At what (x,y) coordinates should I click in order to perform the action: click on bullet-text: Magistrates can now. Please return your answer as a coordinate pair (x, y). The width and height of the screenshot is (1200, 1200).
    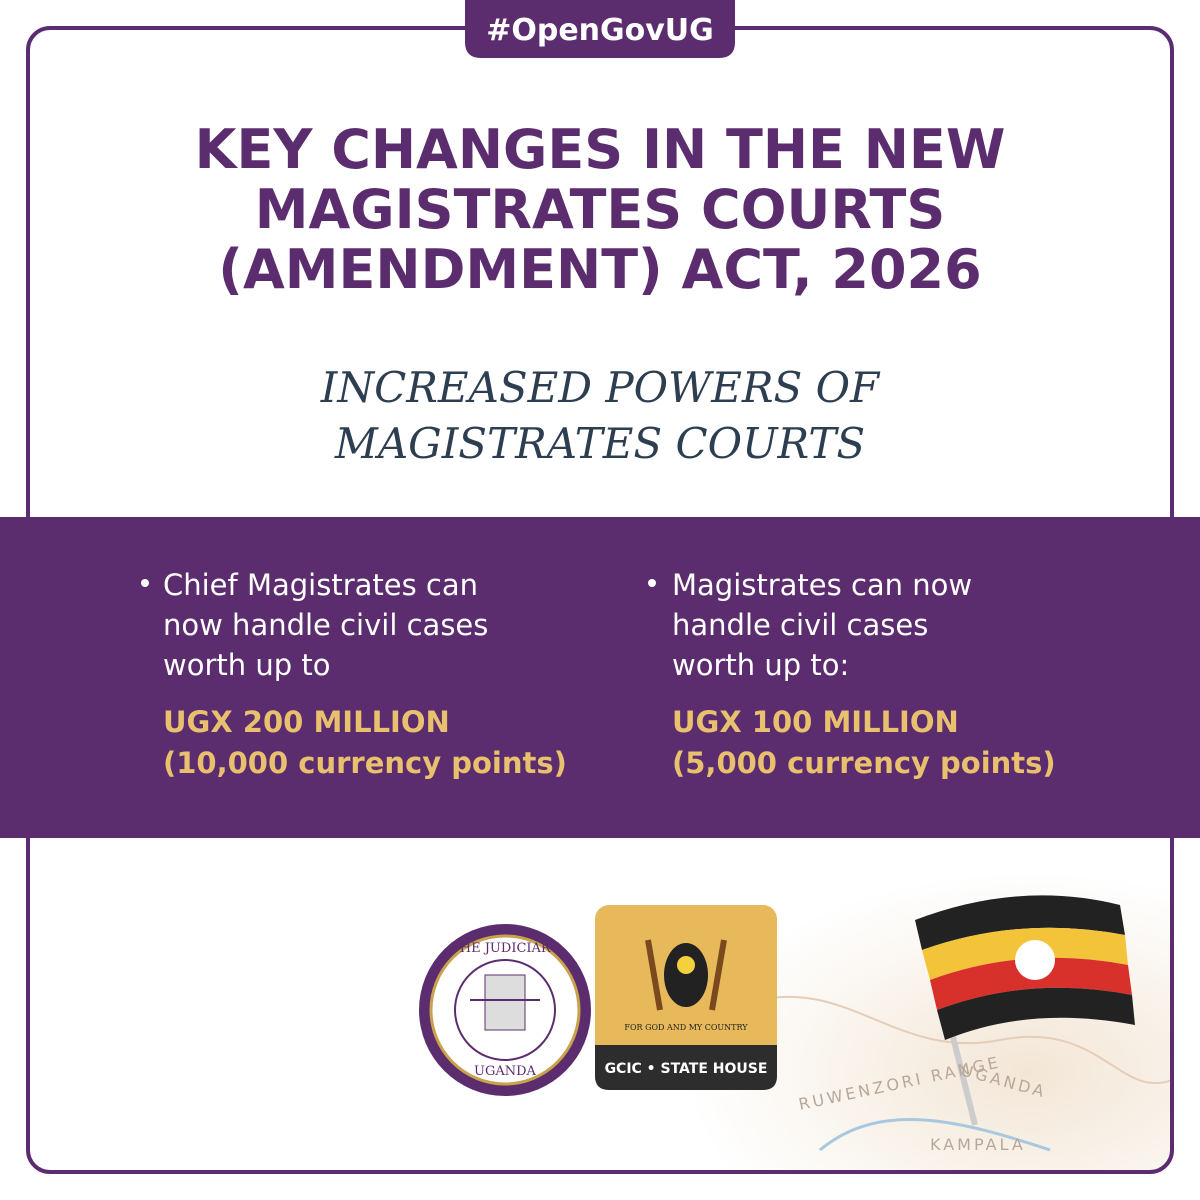
    Looking at the image, I should click on (822, 585).